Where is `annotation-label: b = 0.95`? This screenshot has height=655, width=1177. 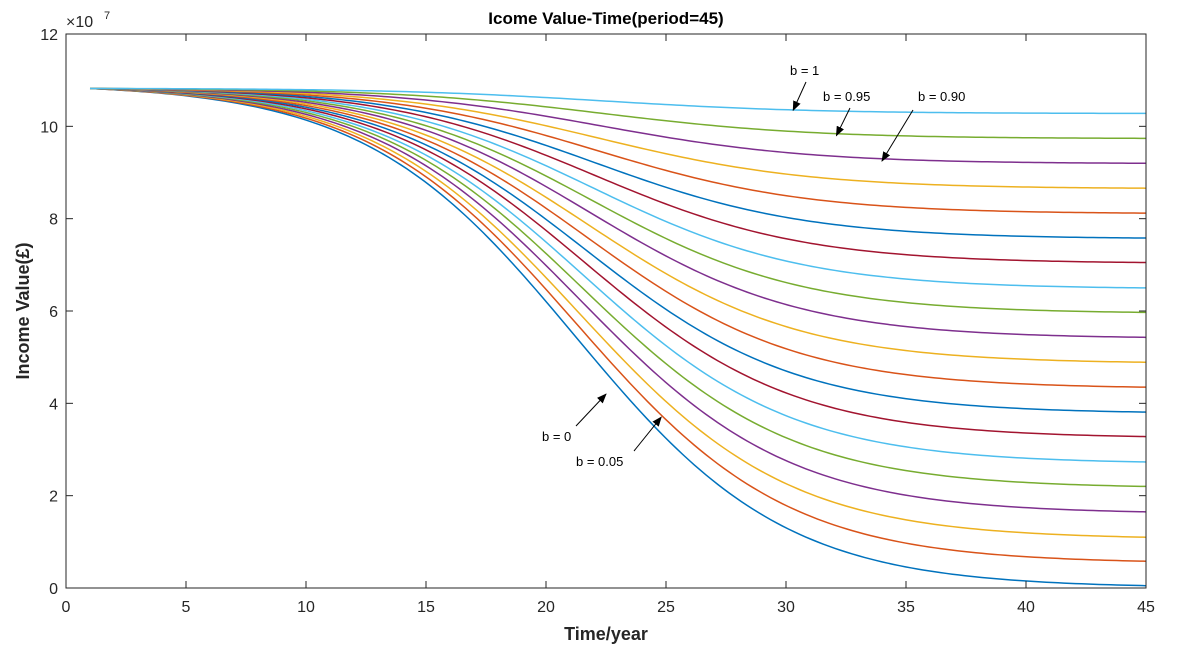 annotation-label: b = 0.95 is located at coordinates (846, 96).